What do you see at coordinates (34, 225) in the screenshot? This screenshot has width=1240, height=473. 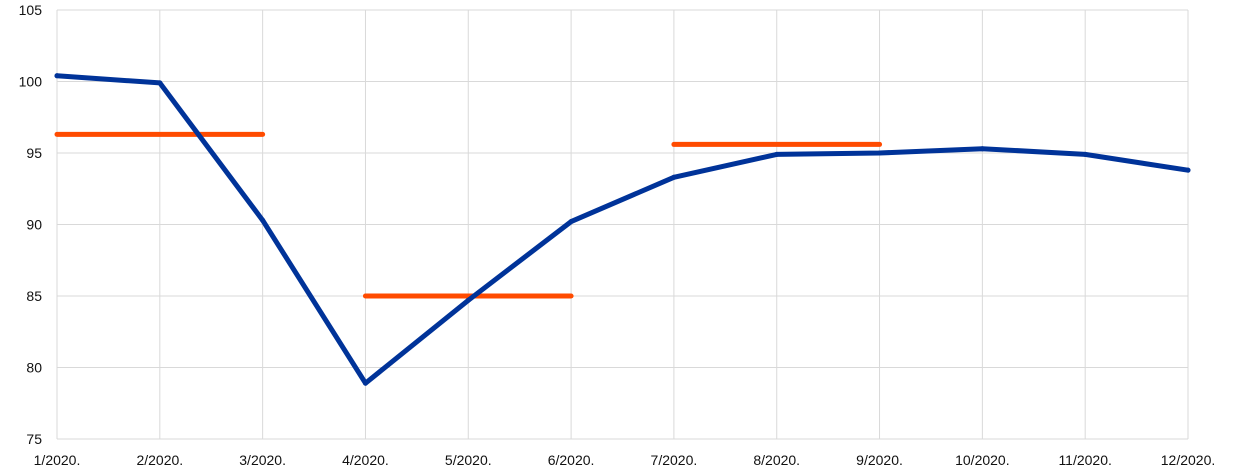 I see `y-tick-label: 90` at bounding box center [34, 225].